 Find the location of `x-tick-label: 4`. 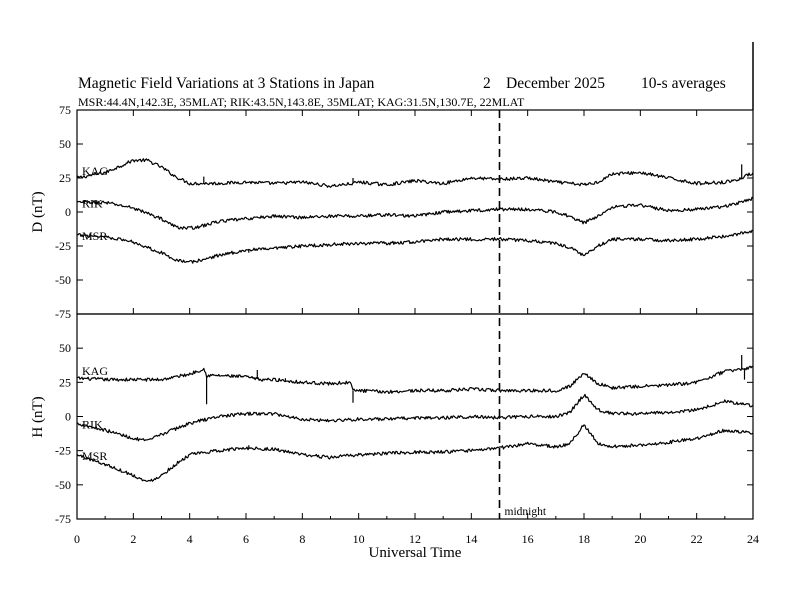

x-tick-label: 4 is located at coordinates (190, 539).